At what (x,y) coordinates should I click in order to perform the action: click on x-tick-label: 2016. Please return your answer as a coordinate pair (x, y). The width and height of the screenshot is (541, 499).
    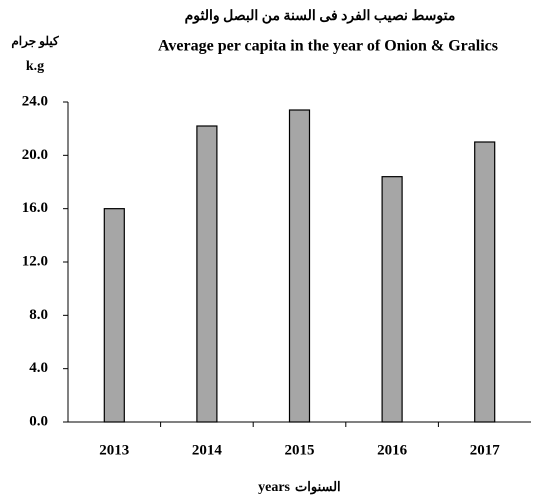
    Looking at the image, I should click on (392, 450).